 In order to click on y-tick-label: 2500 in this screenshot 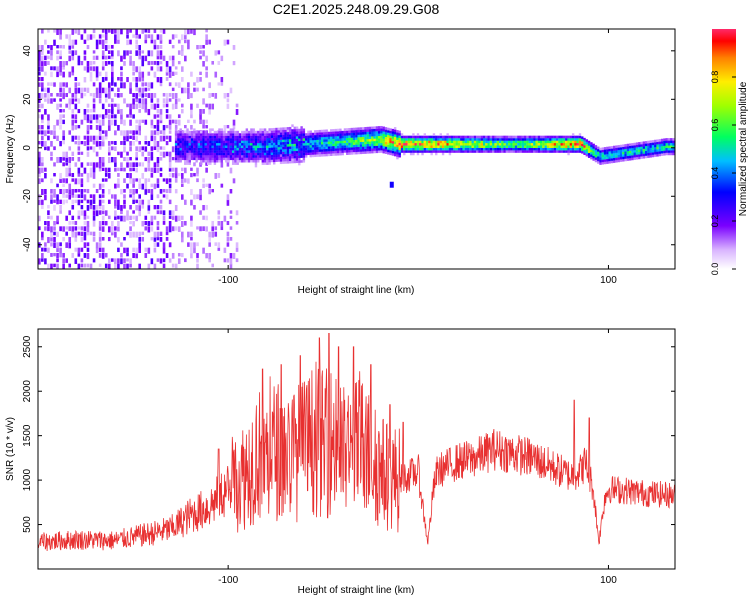, I will do `click(27, 346)`.